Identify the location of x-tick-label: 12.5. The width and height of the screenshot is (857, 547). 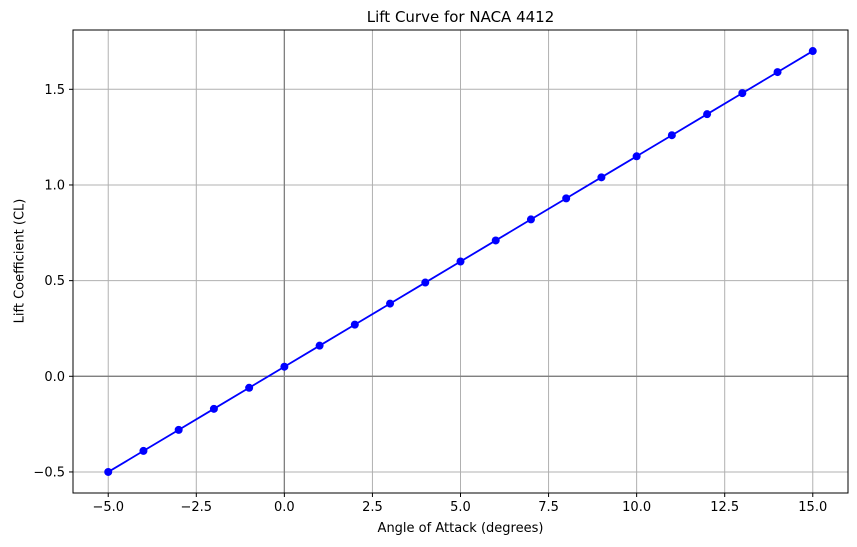
(724, 507).